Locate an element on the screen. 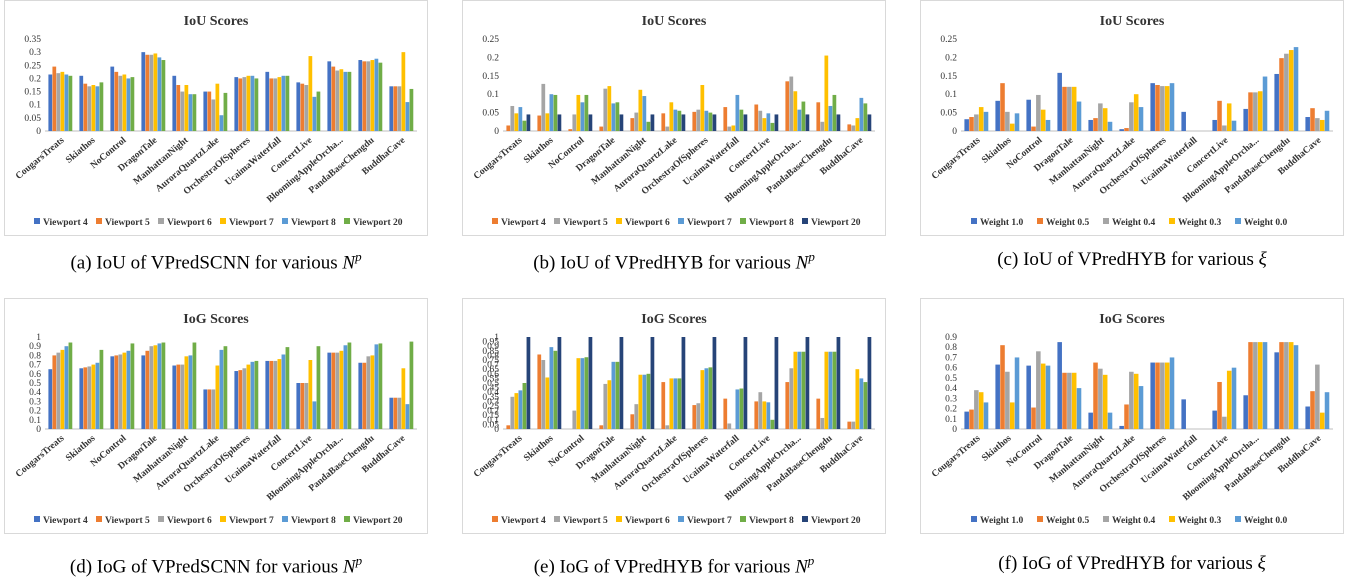 The width and height of the screenshot is (1348, 588). x-category-label: CougarsTreats is located at coordinates (956, 456).